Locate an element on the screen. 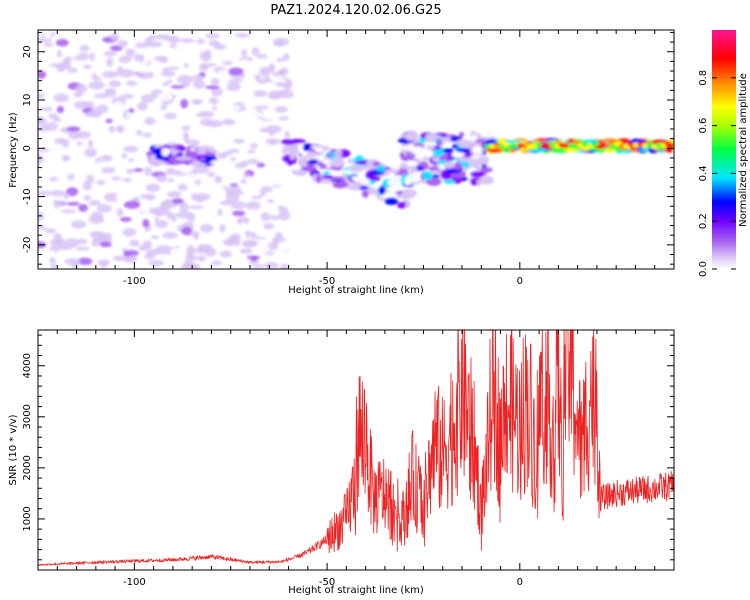  colorbar-tick-label: 0.8 is located at coordinates (703, 78).